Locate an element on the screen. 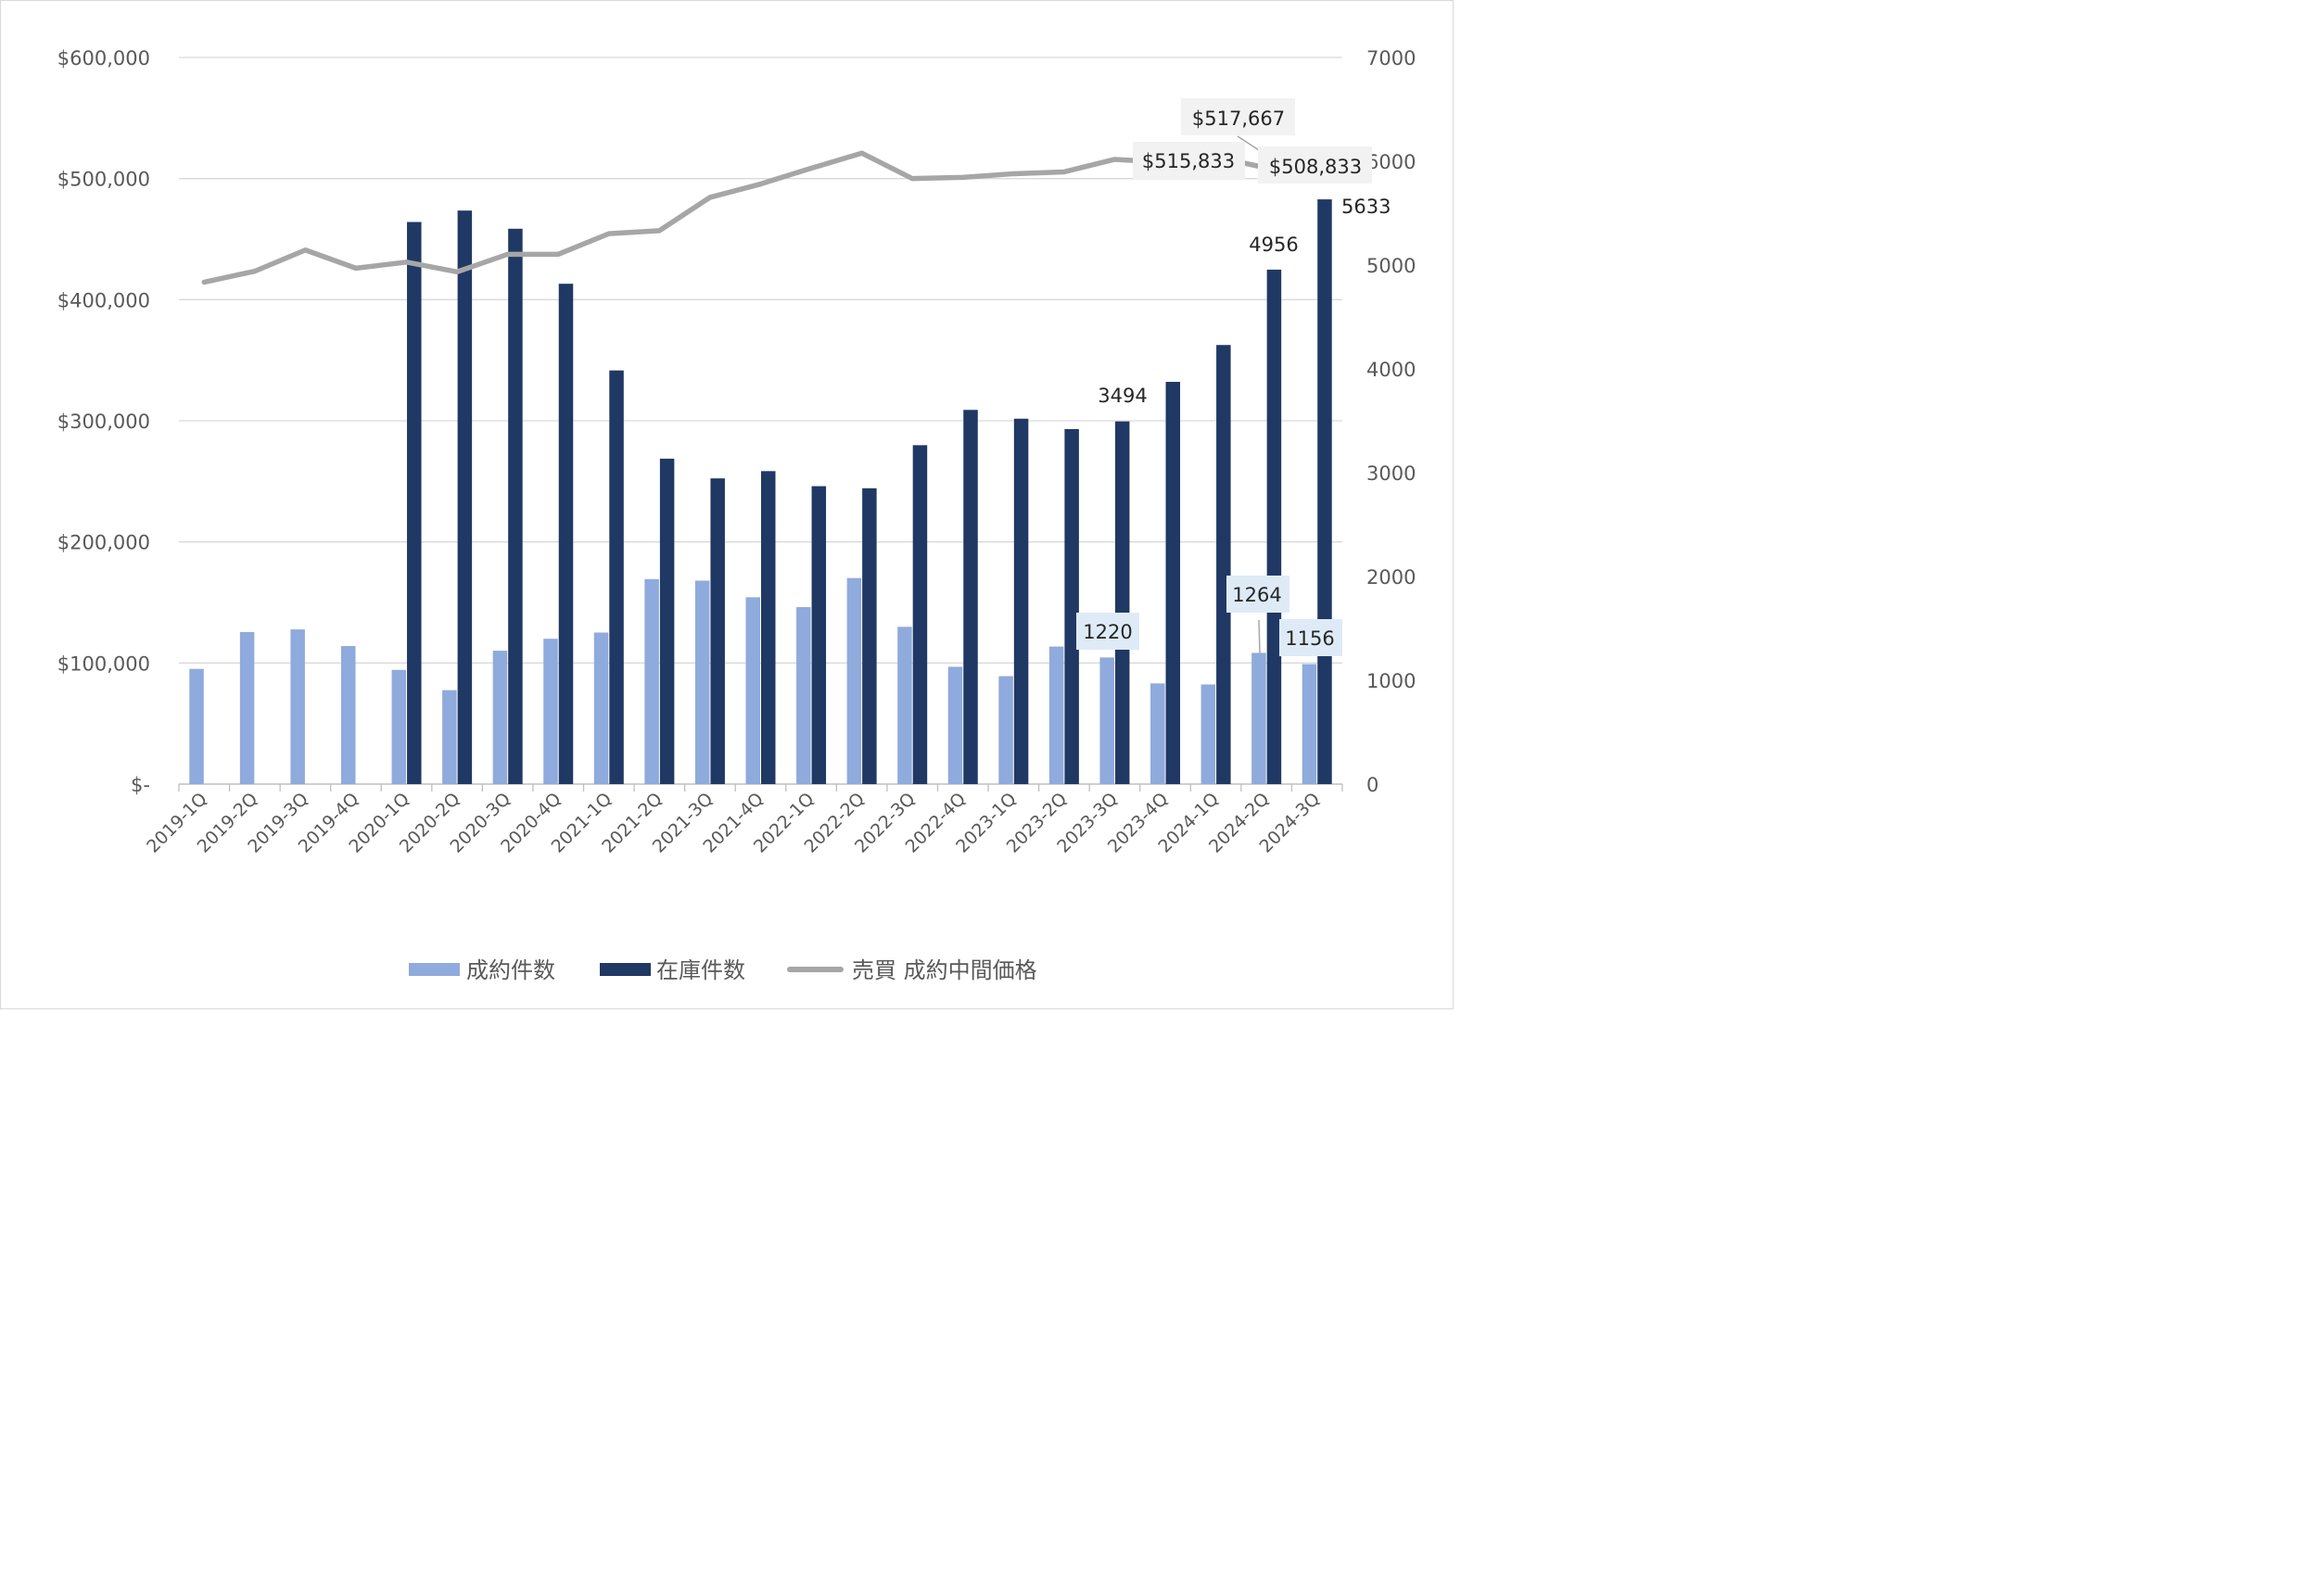 The height and width of the screenshot is (1596, 2299). data-label: 1156 is located at coordinates (1309, 638).